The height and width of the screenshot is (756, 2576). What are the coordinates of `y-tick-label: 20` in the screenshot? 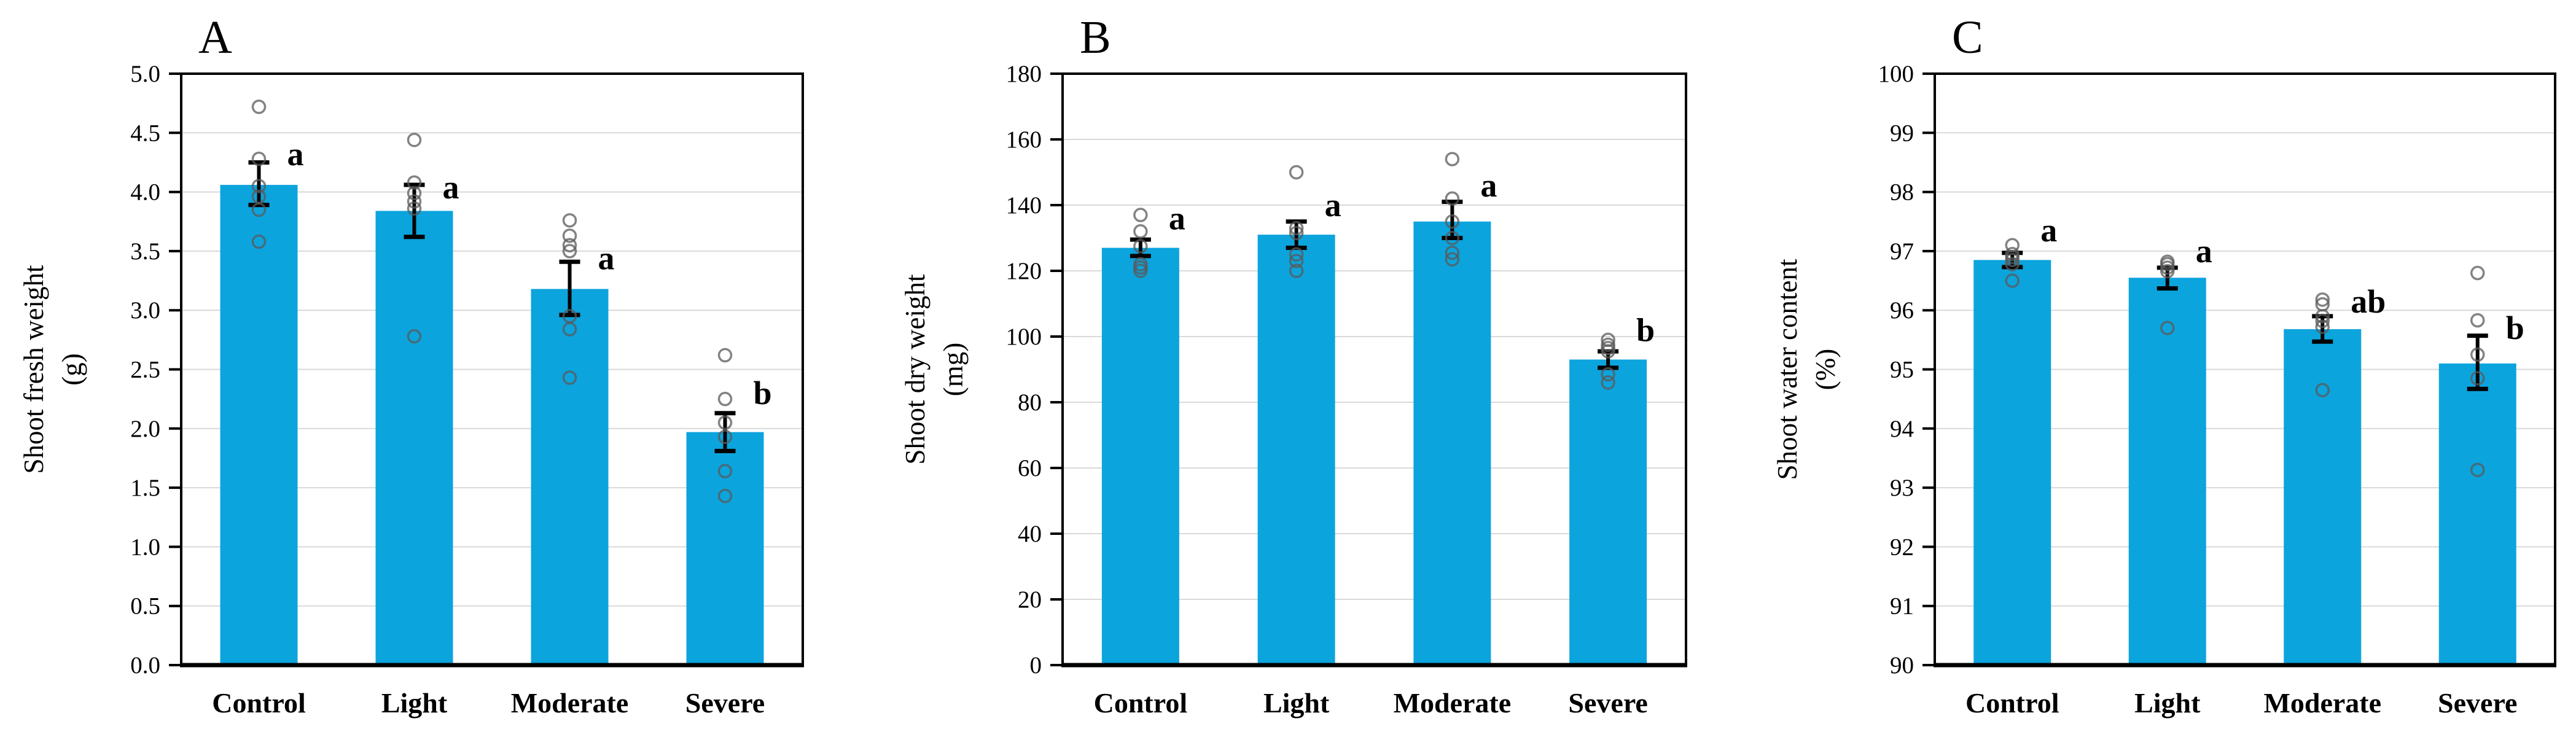 It's located at (1030, 599).